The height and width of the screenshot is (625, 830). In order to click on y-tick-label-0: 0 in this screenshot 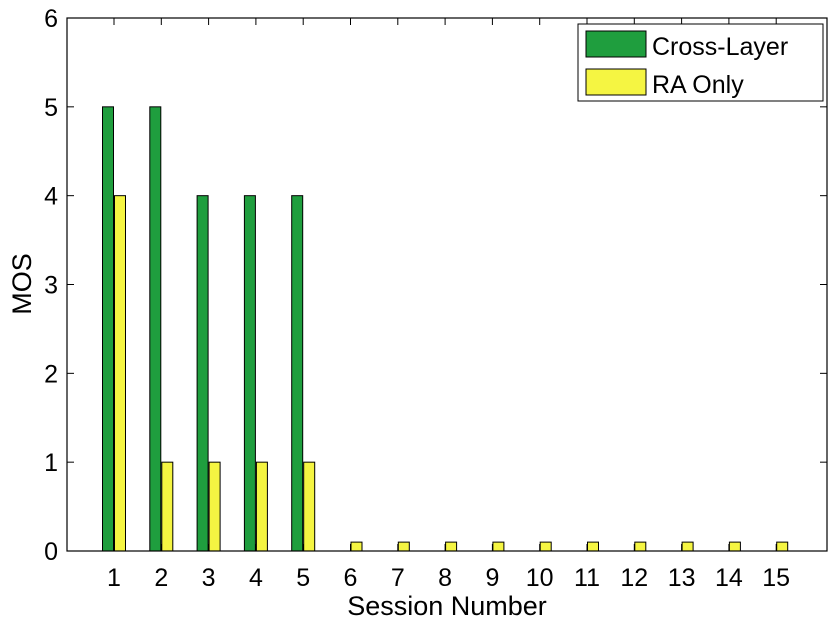, I will do `click(51, 552)`.